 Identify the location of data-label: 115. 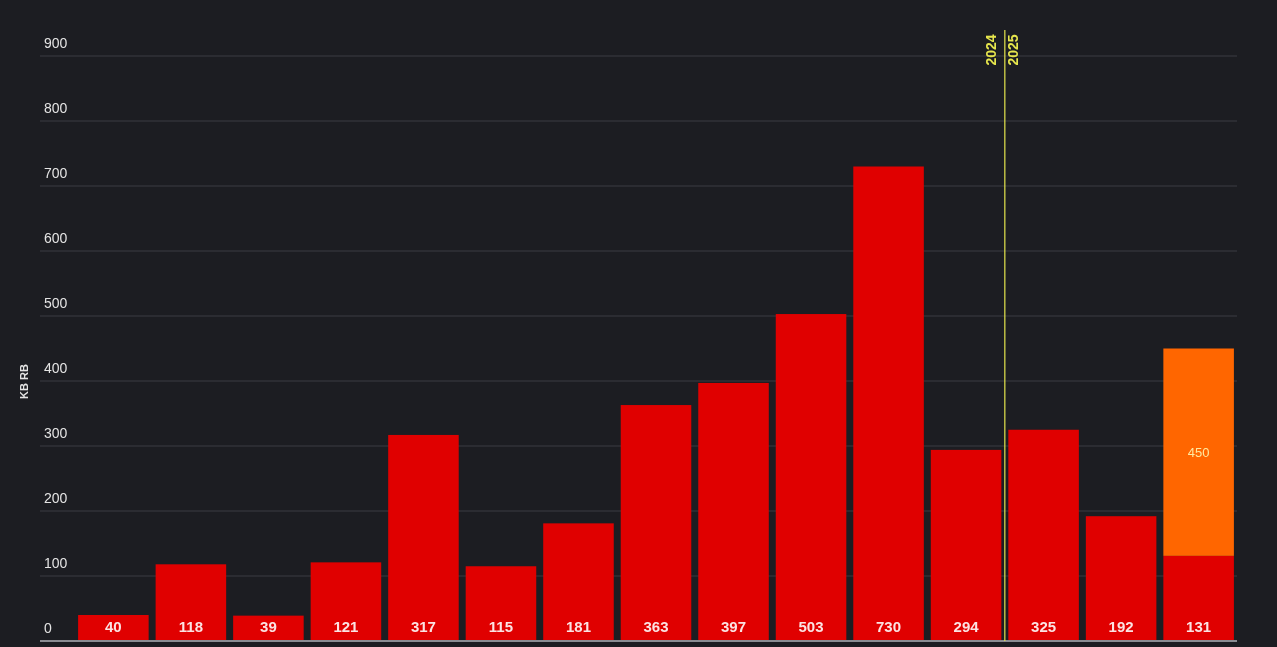
(501, 626).